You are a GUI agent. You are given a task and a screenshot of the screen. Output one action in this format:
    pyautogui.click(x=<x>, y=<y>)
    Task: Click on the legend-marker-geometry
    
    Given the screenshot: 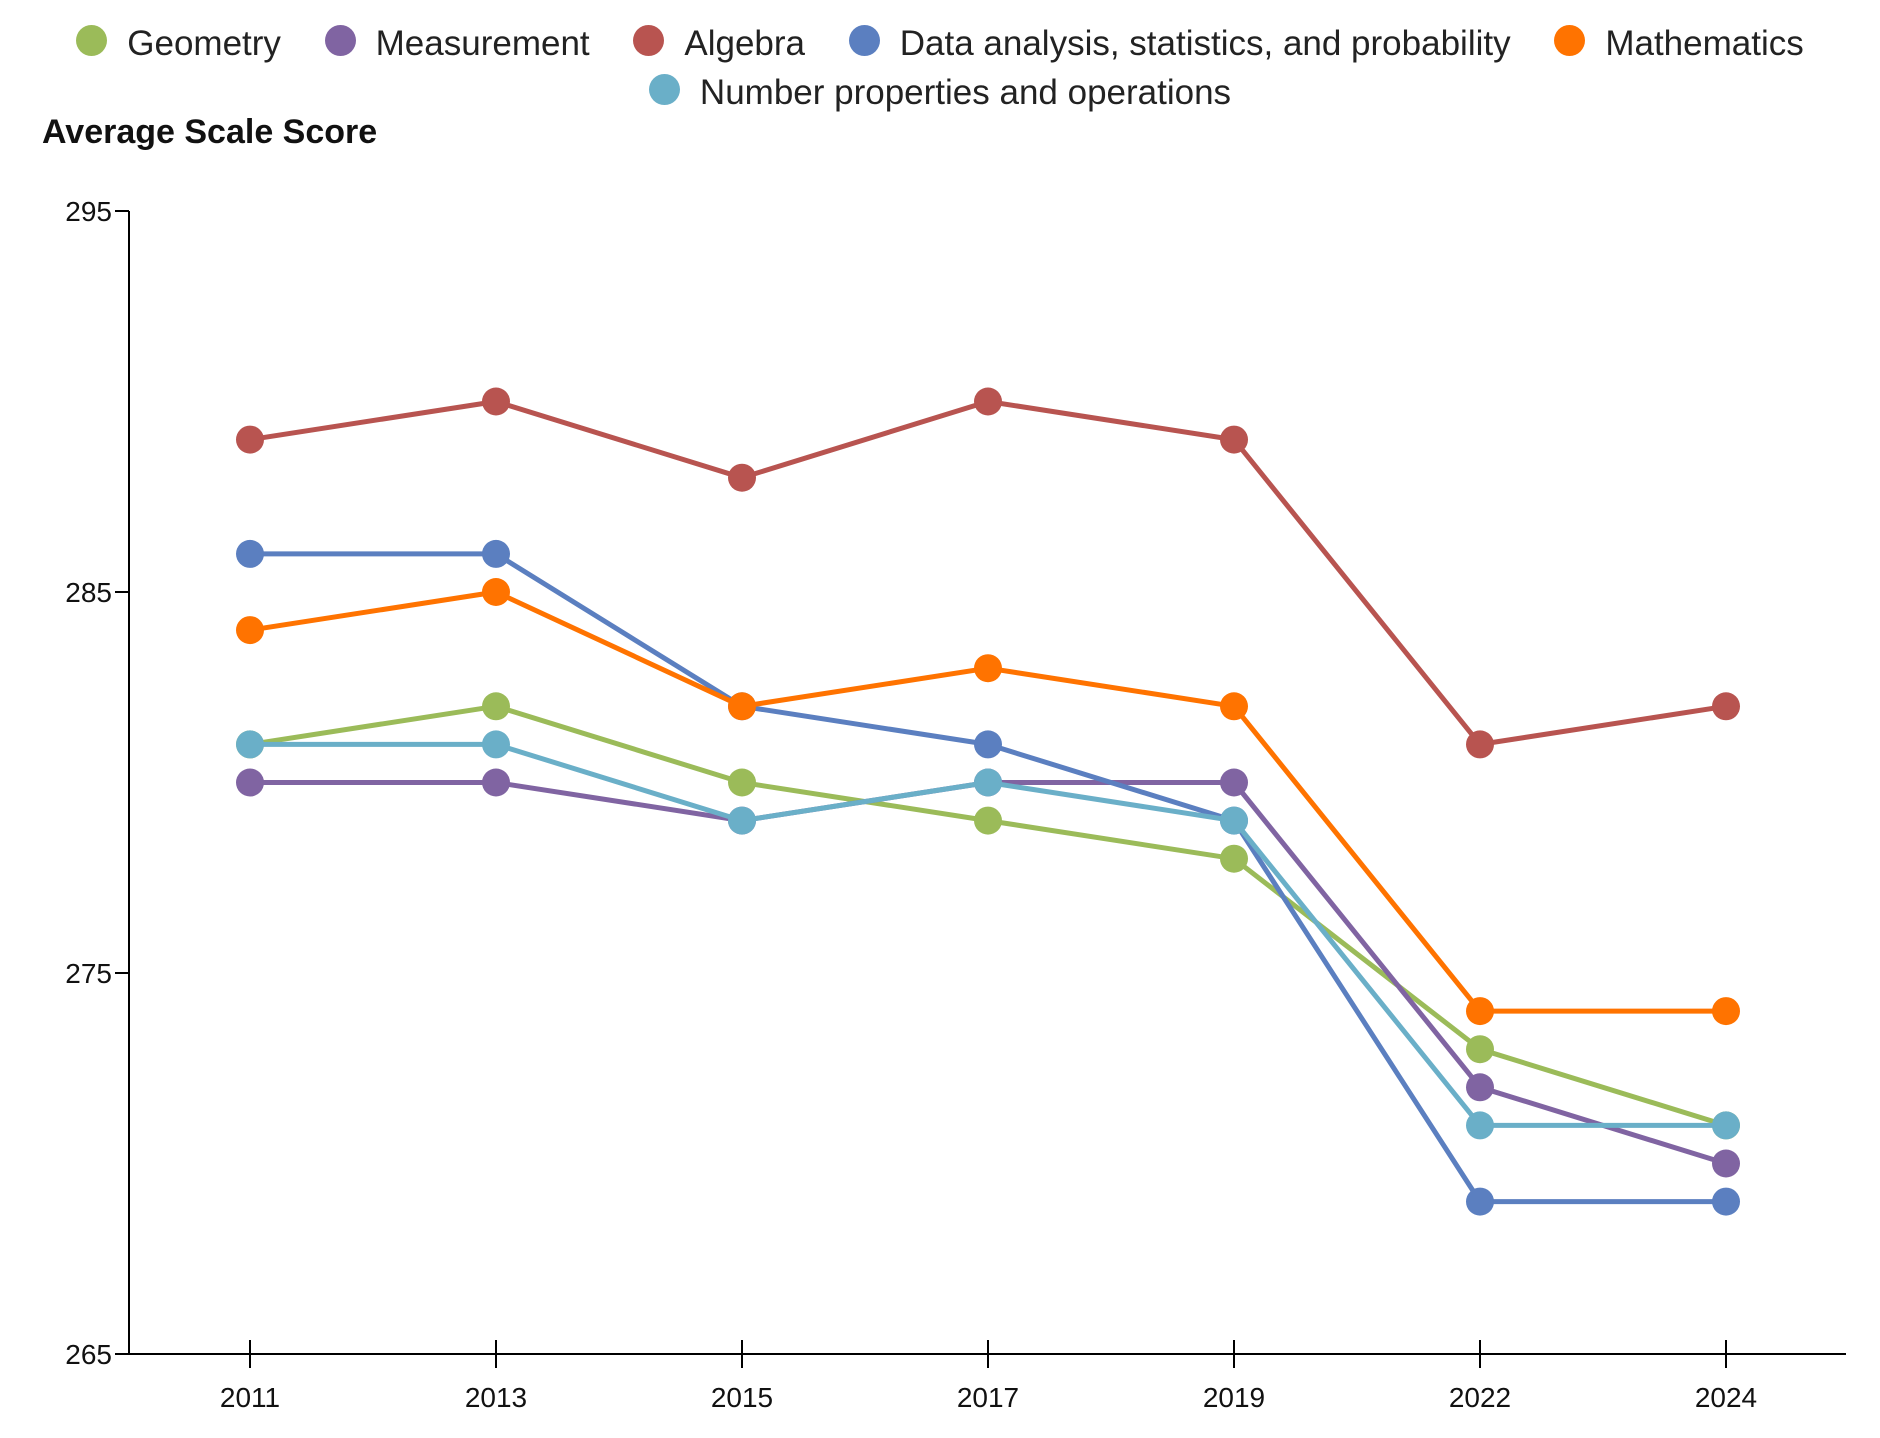 What is the action you would take?
    pyautogui.click(x=92, y=41)
    